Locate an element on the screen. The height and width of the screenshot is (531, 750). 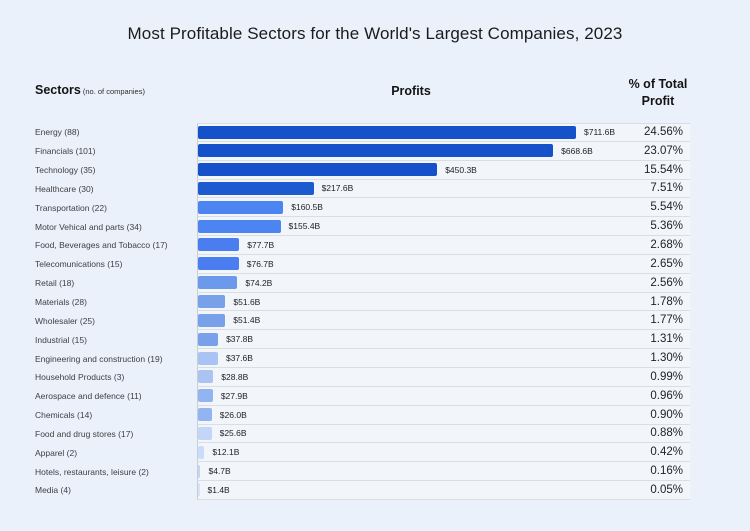
bar-track: $217.6B 7.51% is located at coordinates (443, 189).